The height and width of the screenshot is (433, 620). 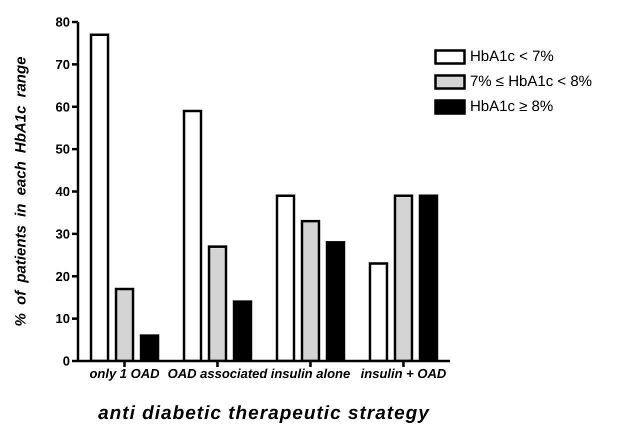 I want to click on x-tick-label: insulin alone, so click(x=310, y=374).